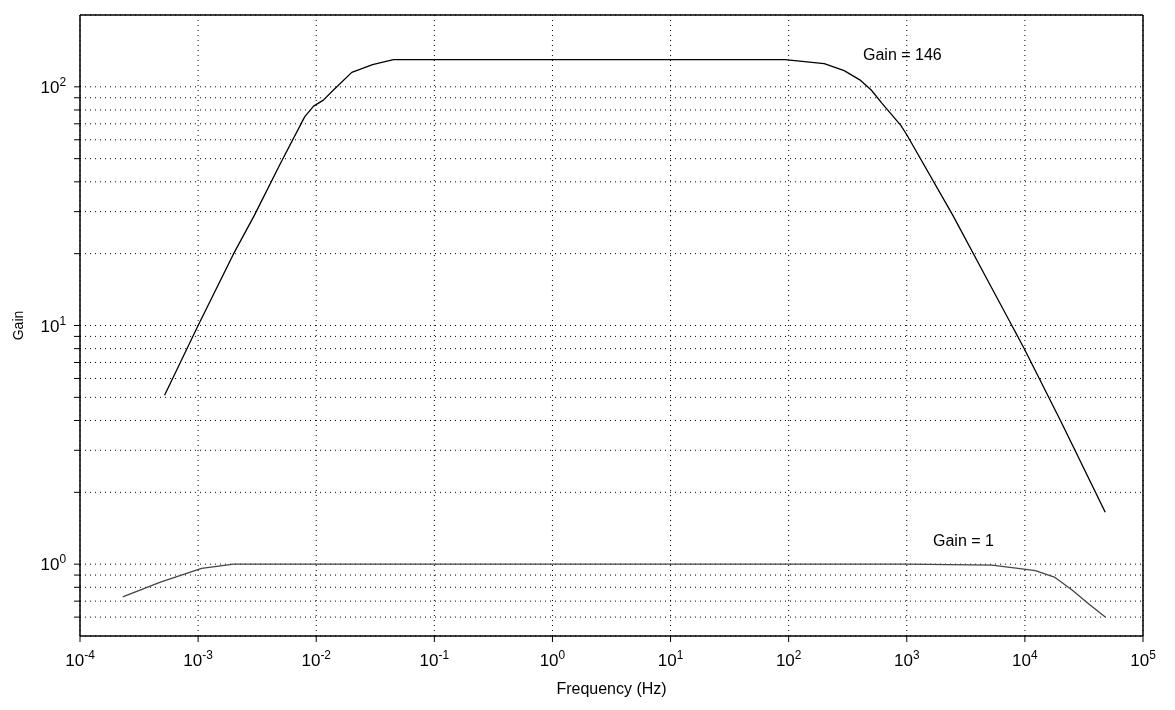  I want to click on annotation: Gain = 146, so click(902, 55).